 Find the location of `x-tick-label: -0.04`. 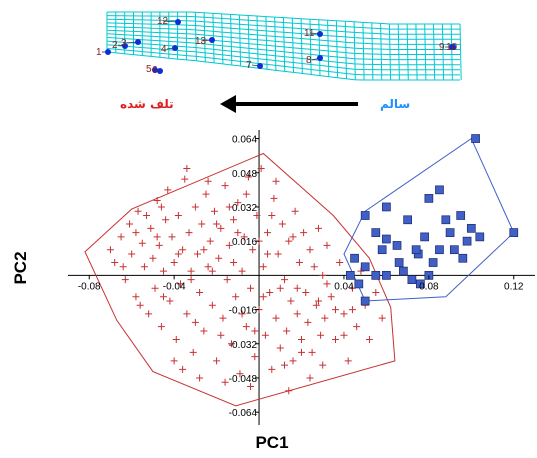

x-tick-label: -0.04 is located at coordinates (174, 286).